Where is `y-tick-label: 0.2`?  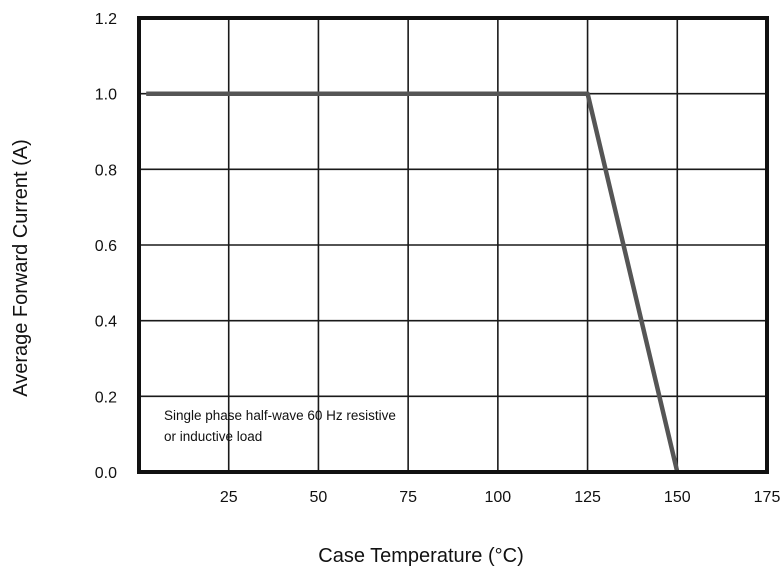 y-tick-label: 0.2 is located at coordinates (106, 397).